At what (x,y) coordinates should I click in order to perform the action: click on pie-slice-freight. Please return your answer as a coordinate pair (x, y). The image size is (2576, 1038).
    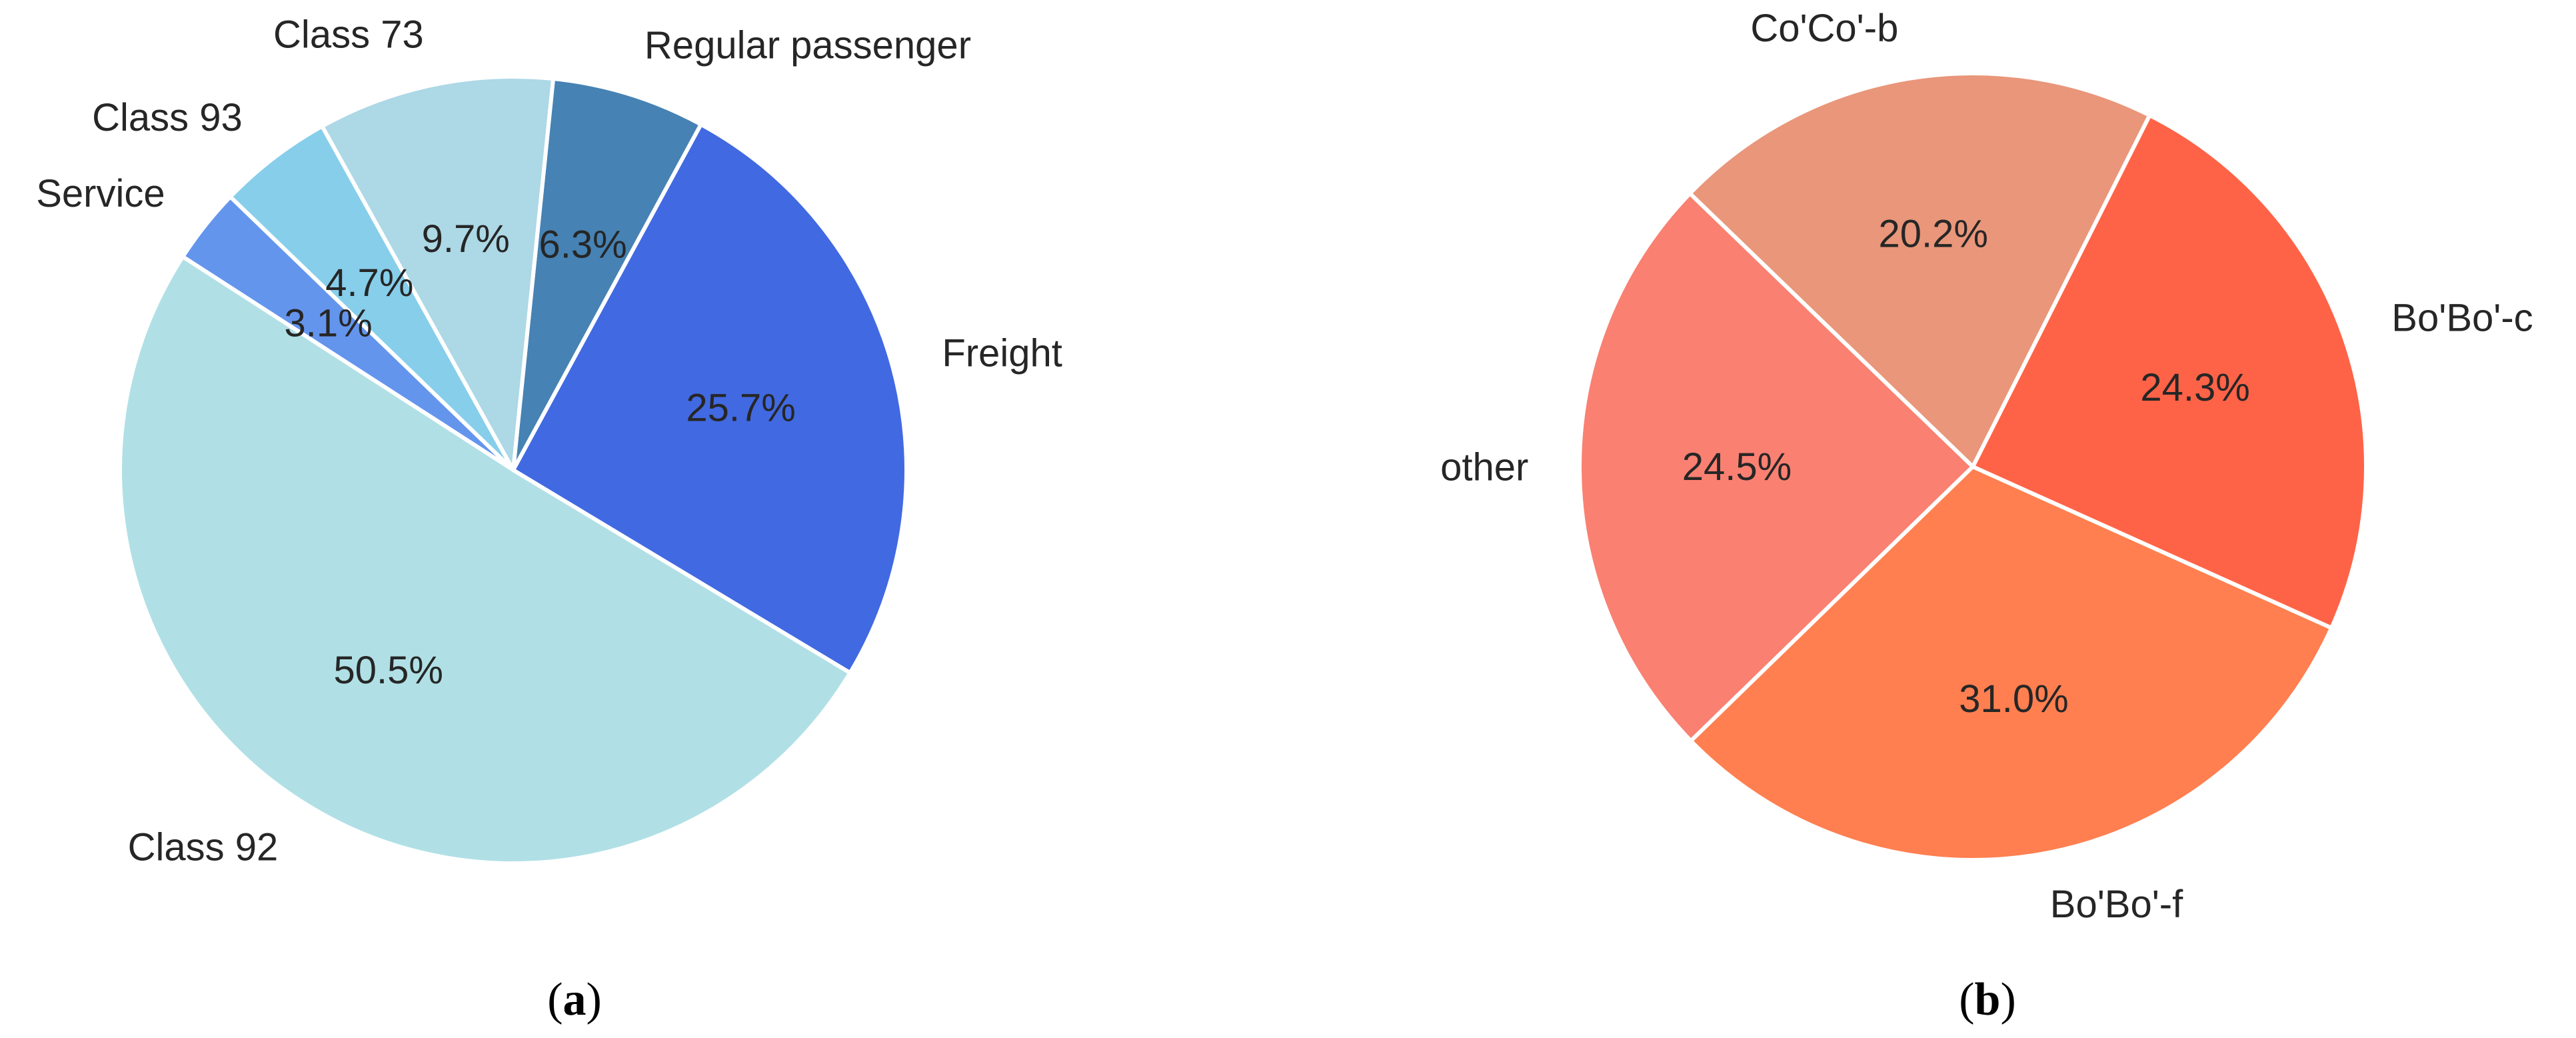
    Looking at the image, I should click on (709, 398).